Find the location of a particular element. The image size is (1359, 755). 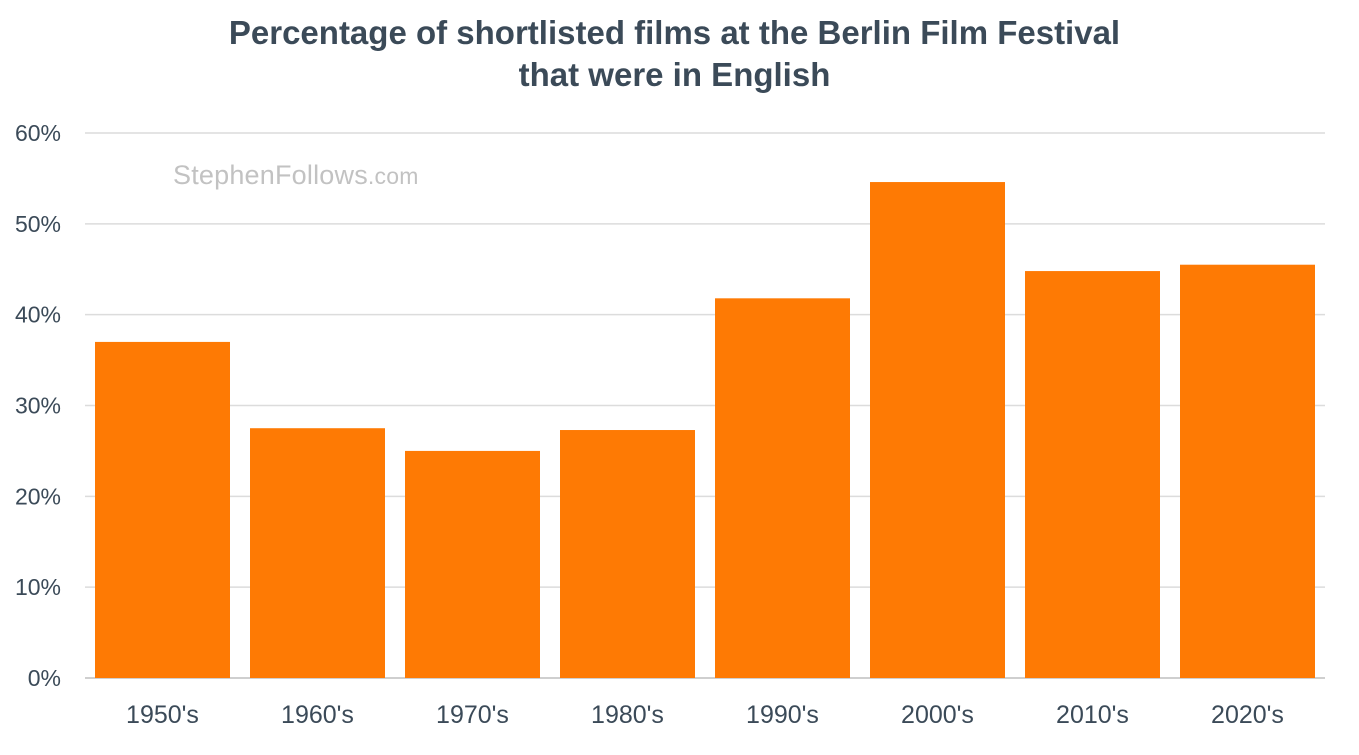

x-tick-label: 1950's is located at coordinates (162, 715).